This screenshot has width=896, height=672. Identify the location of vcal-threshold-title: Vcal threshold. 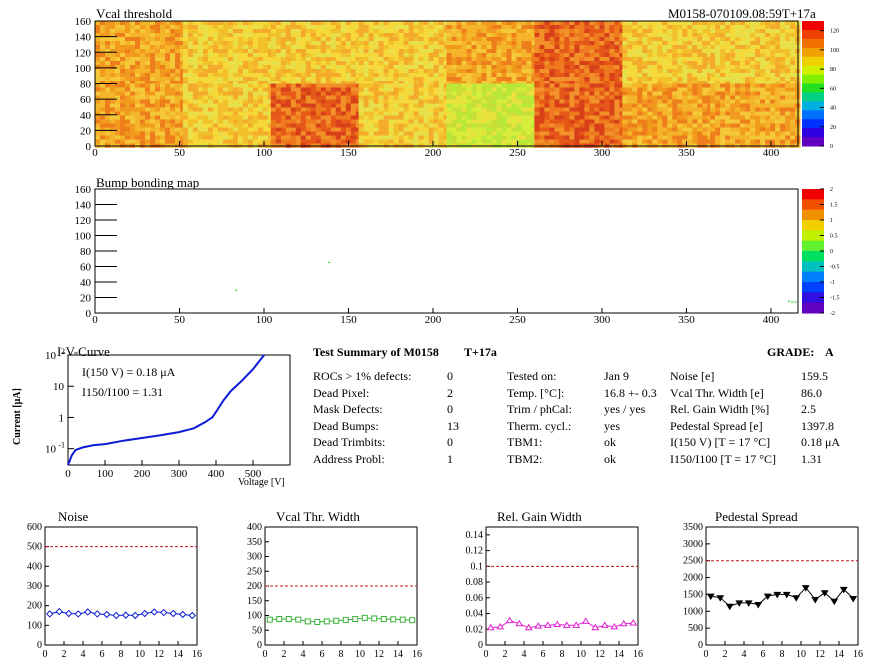
(134, 13).